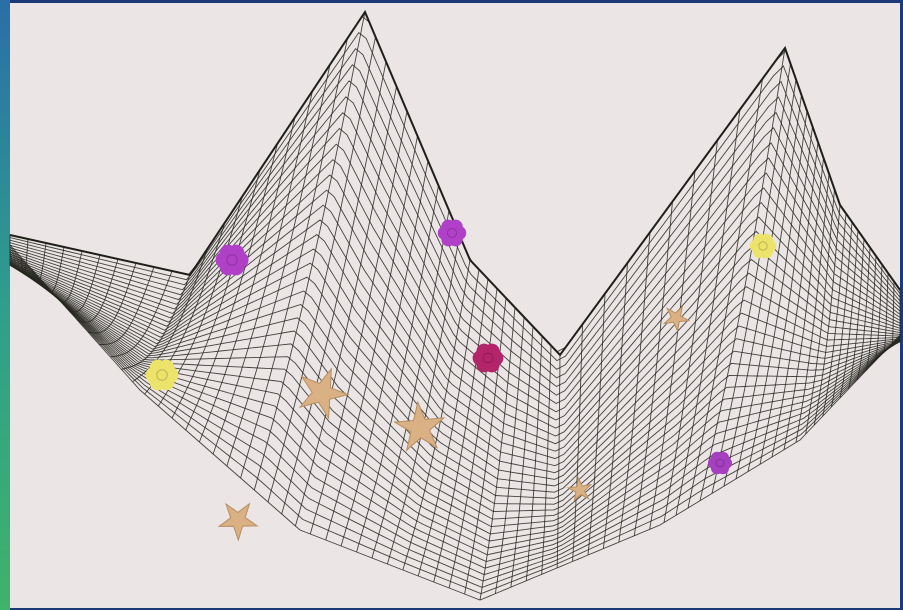 The height and width of the screenshot is (610, 903). I want to click on left-edge, so click(5, 305).